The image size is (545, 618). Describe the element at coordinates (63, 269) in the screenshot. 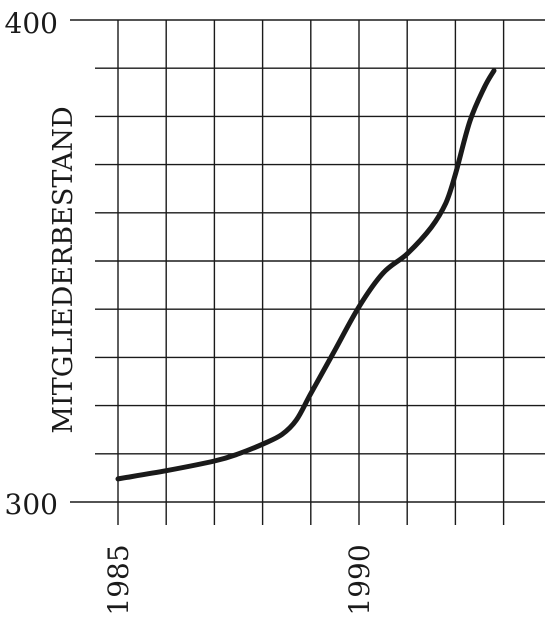

I see `y-axis-label: MITGLIEDERBESTAND` at that location.